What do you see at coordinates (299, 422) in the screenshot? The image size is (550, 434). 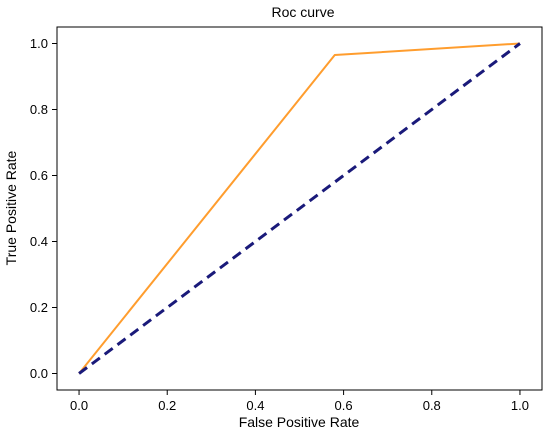 I see `x-axis-title: False Positive Rate` at bounding box center [299, 422].